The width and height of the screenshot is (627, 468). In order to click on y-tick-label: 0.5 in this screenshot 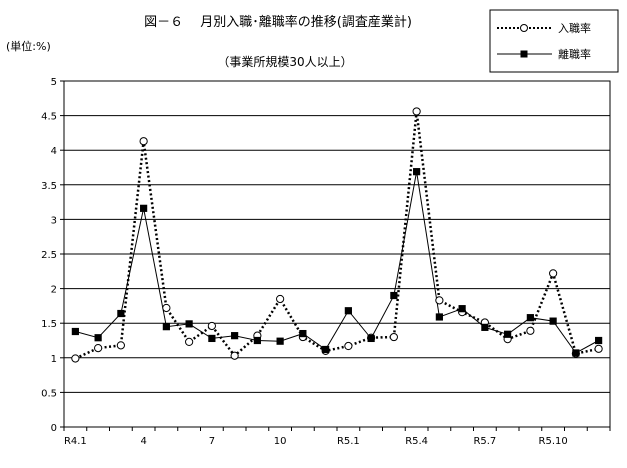, I will do `click(49, 393)`.